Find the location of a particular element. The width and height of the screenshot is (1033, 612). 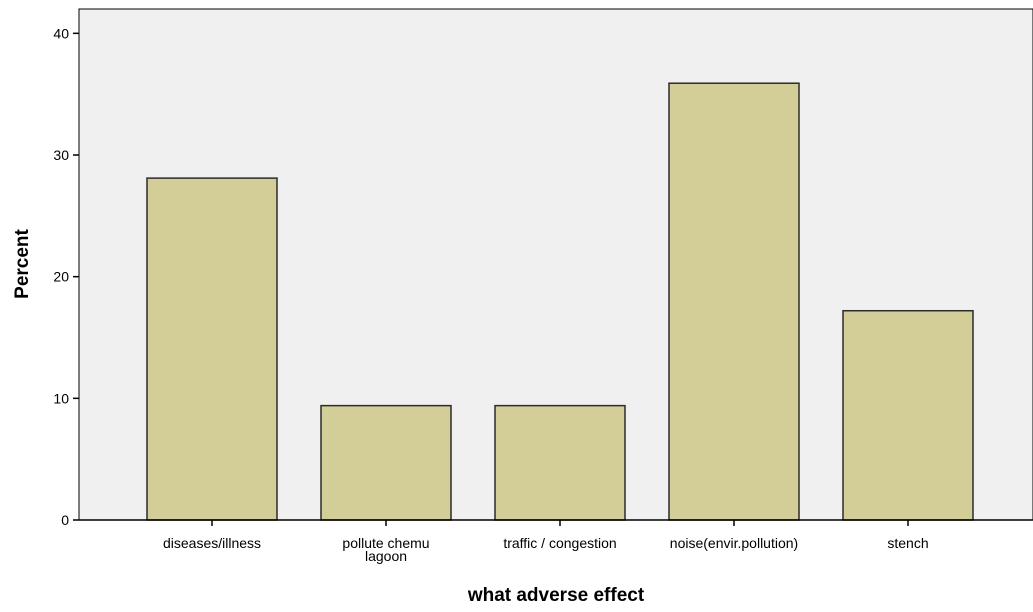

x-tick-label-3: noise(envir.pollution) is located at coordinates (734, 543).